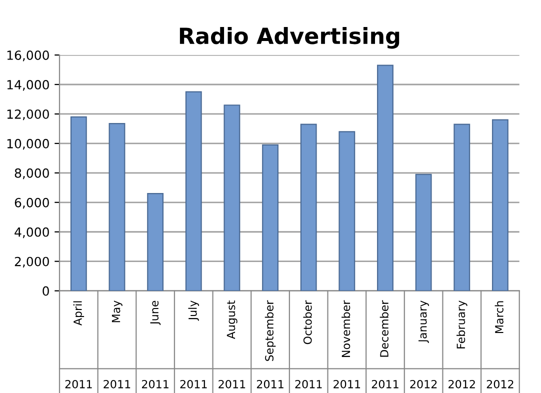 This screenshot has width=541, height=393. Describe the element at coordinates (28, 56) in the screenshot. I see `y-tick-label: 16,000` at that location.